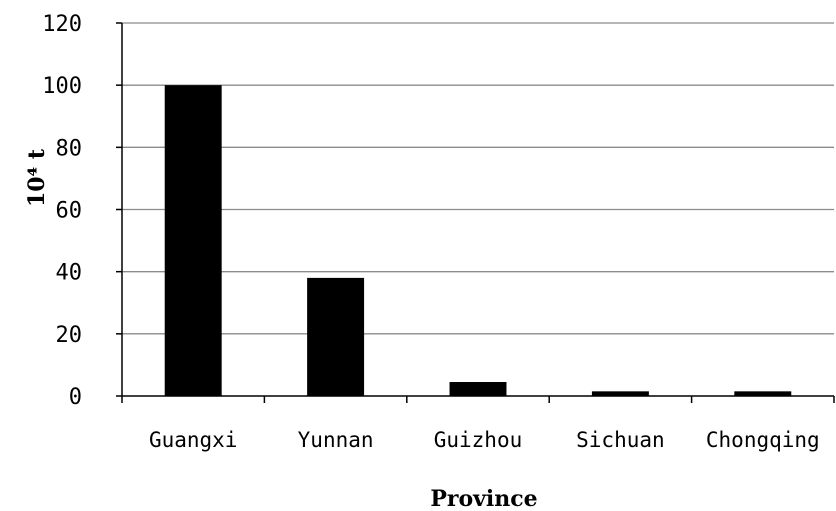  What do you see at coordinates (478, 424) in the screenshot?
I see `x-tick-labels: Guangxi Yunnan Guizhou Sichuan Chongqing` at bounding box center [478, 424].